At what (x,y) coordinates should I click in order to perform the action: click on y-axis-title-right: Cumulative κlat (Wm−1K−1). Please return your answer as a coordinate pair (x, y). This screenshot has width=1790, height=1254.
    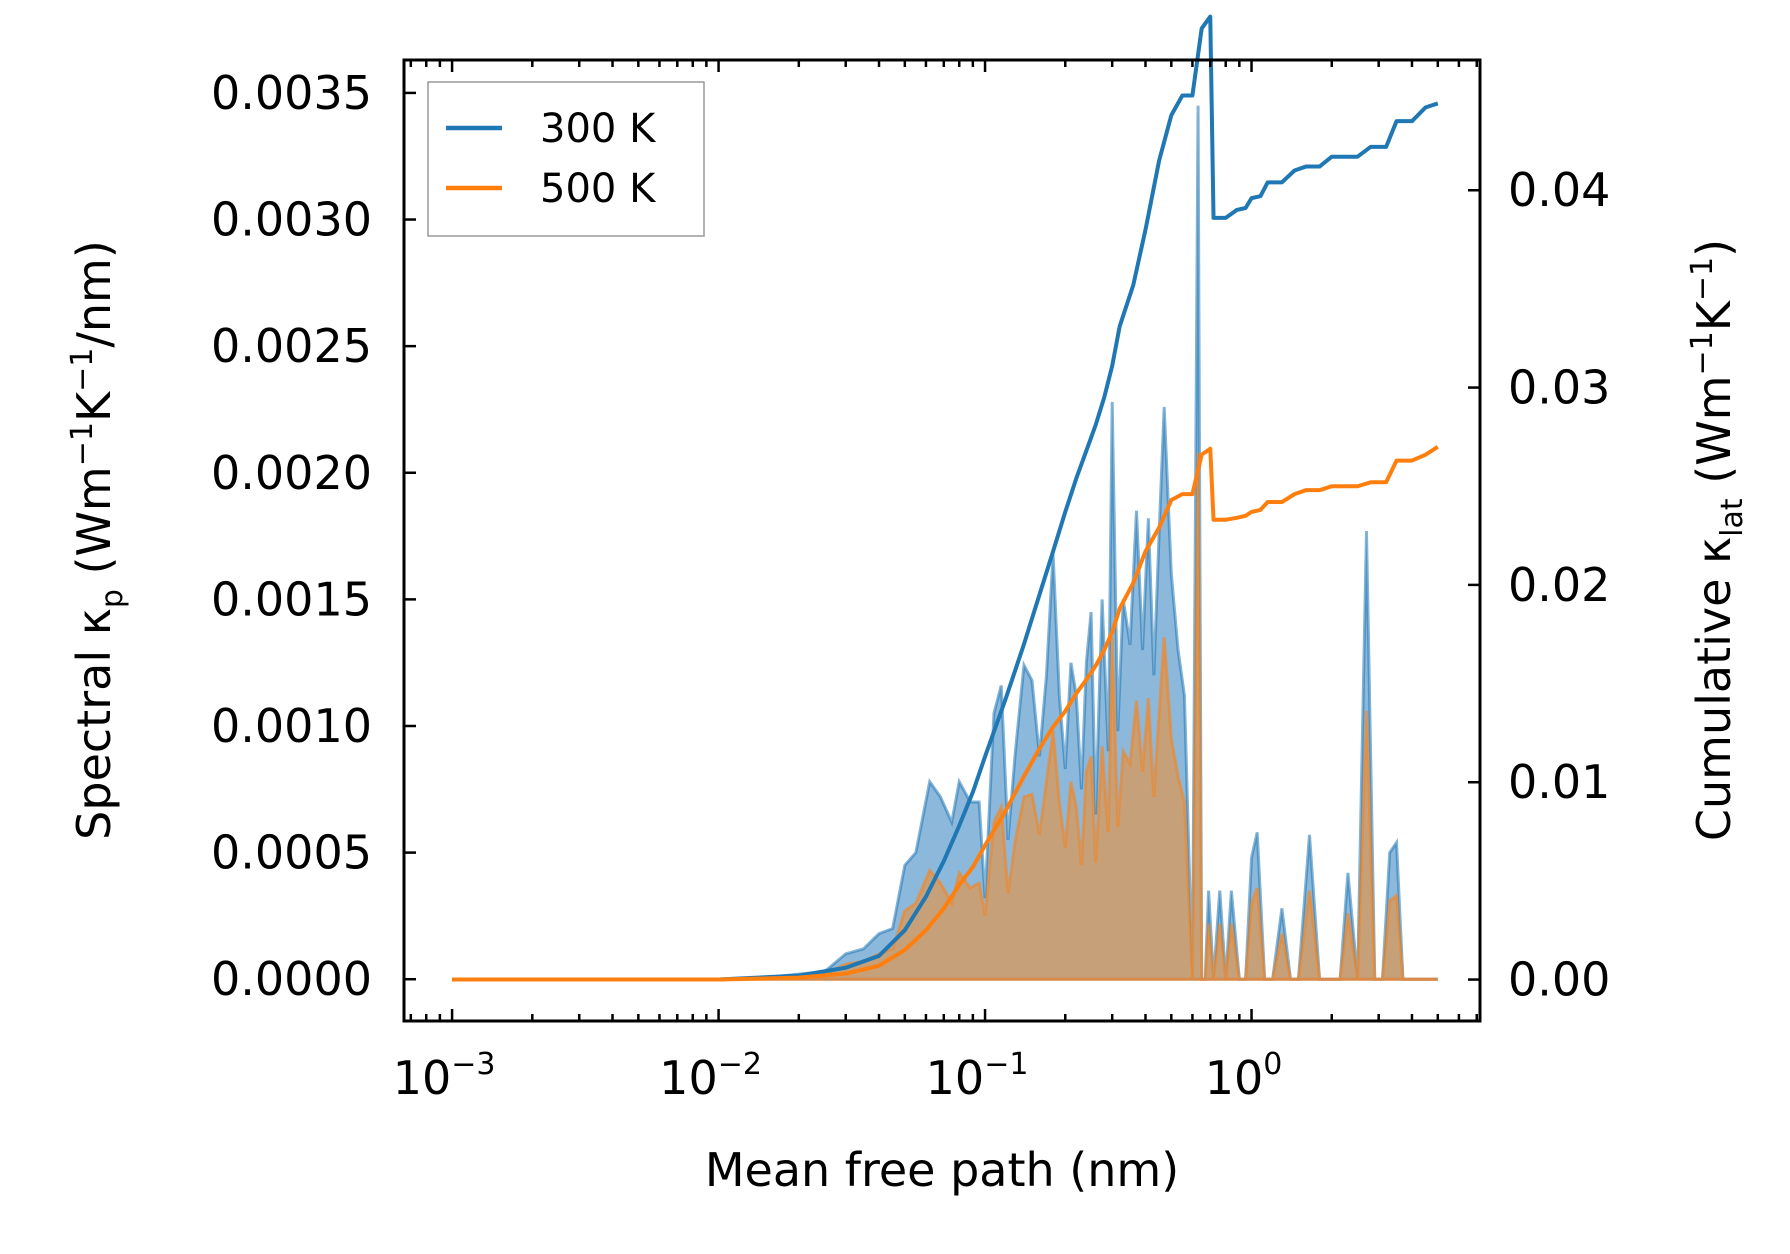
    Looking at the image, I should click on (1717, 540).